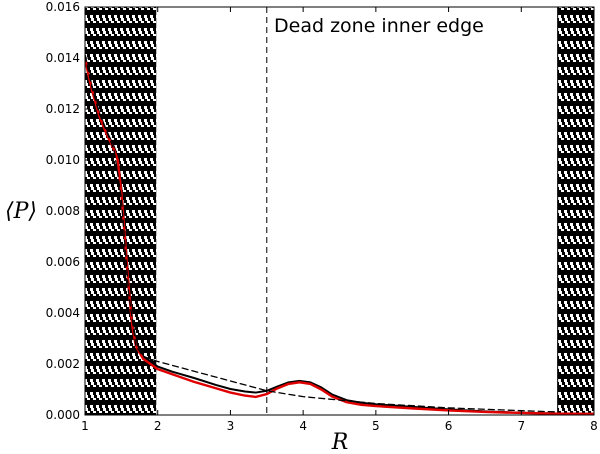 The image size is (600, 454). I want to click on x-tick-label: 1, so click(85, 426).